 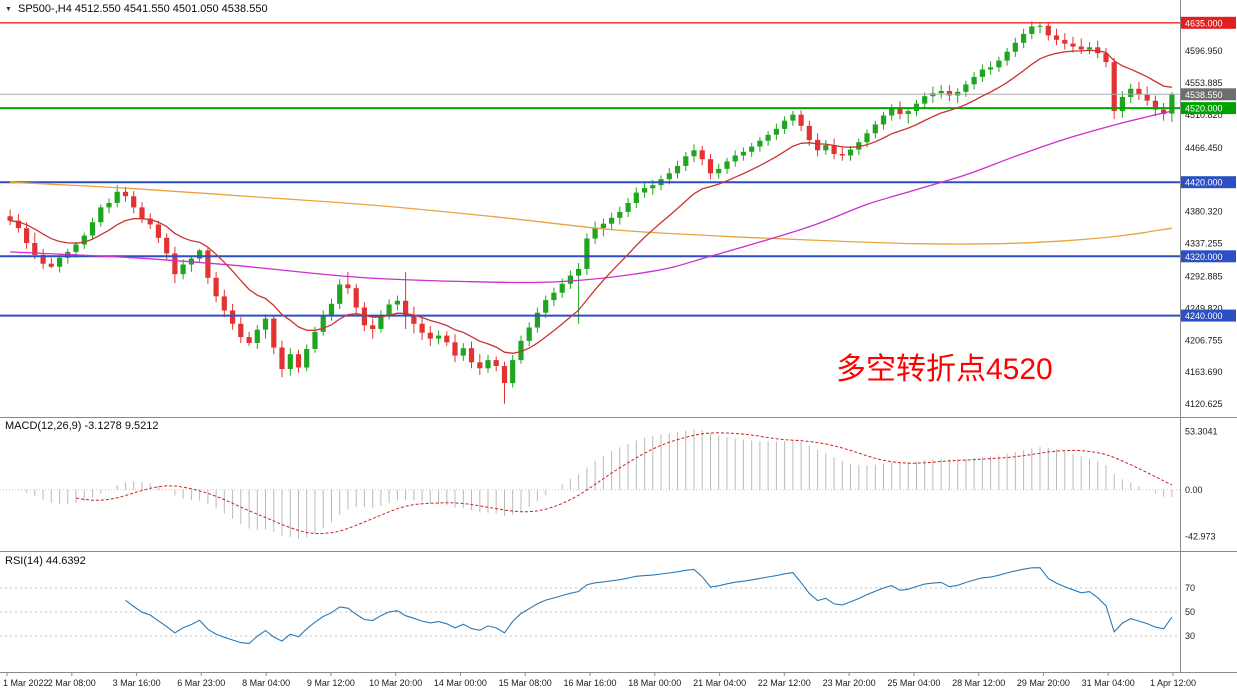 What do you see at coordinates (1204, 244) in the screenshot?
I see `price-axis-label: 4337.255` at bounding box center [1204, 244].